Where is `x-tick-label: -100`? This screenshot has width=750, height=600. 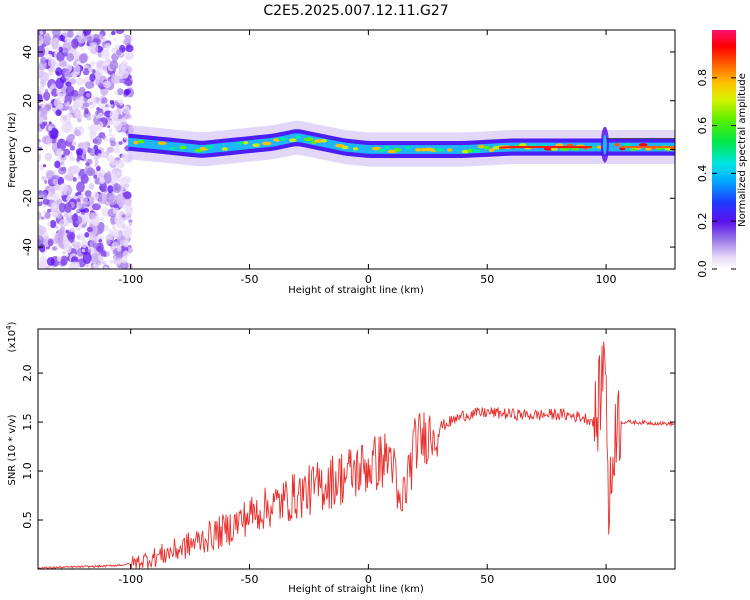 x-tick-label: -100 is located at coordinates (130, 279).